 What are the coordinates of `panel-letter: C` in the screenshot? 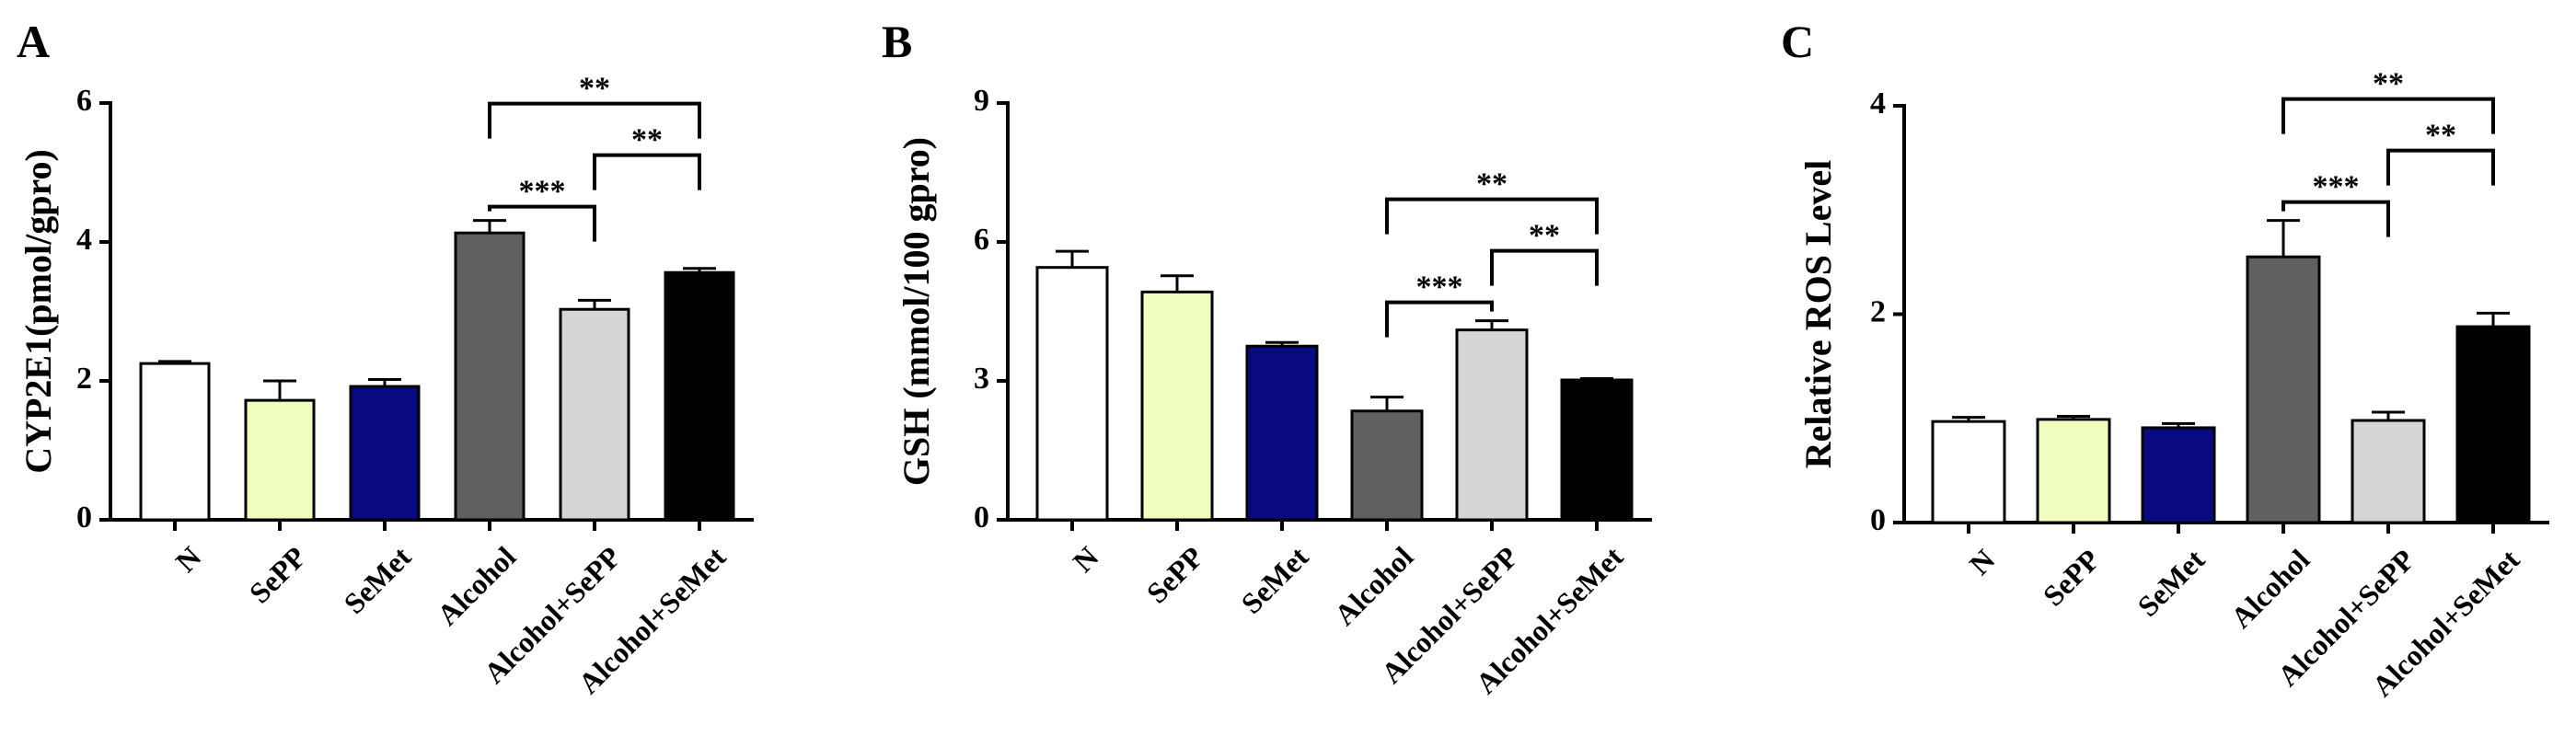 It's located at (1797, 41).